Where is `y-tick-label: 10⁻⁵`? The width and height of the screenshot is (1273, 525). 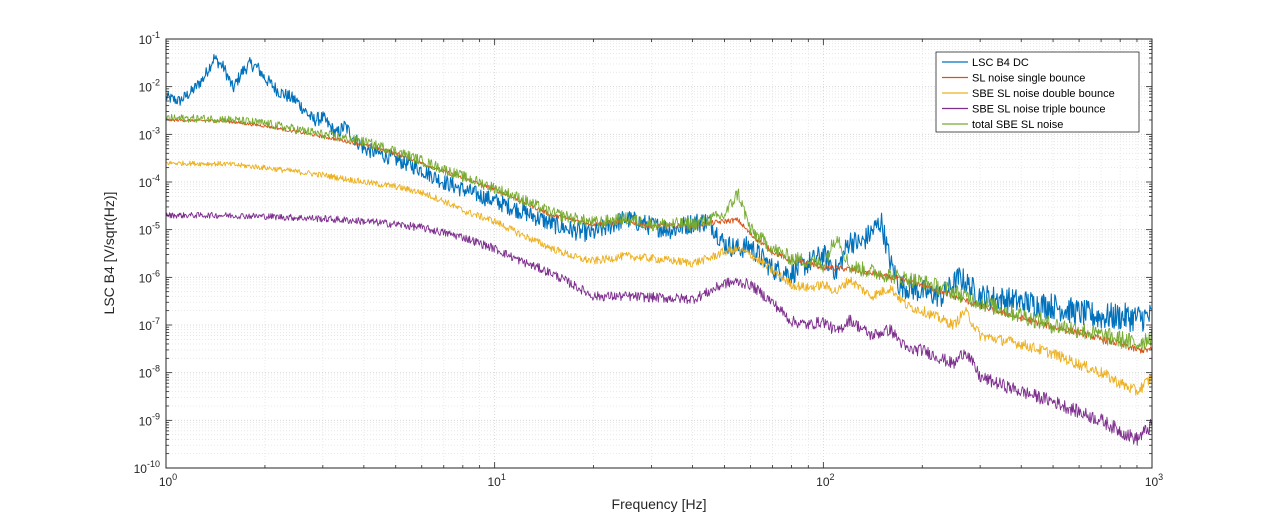 y-tick-label: 10⁻⁵ is located at coordinates (149, 229).